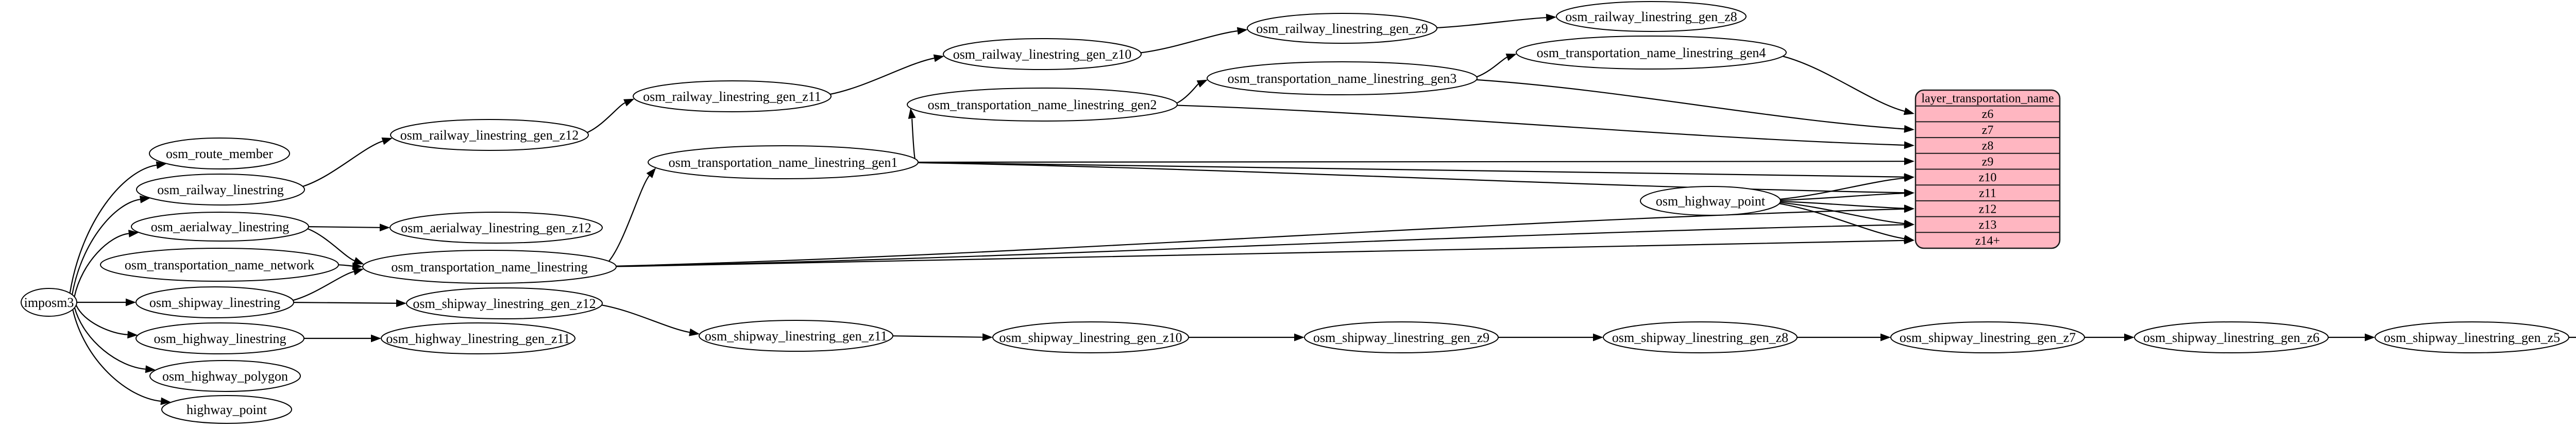 This screenshot has width=2576, height=428. What do you see at coordinates (937, 336) in the screenshot?
I see `edge-osm_shipway_linestring_gen_z11-to-osm_shipway_linestring_gen_z10` at bounding box center [937, 336].